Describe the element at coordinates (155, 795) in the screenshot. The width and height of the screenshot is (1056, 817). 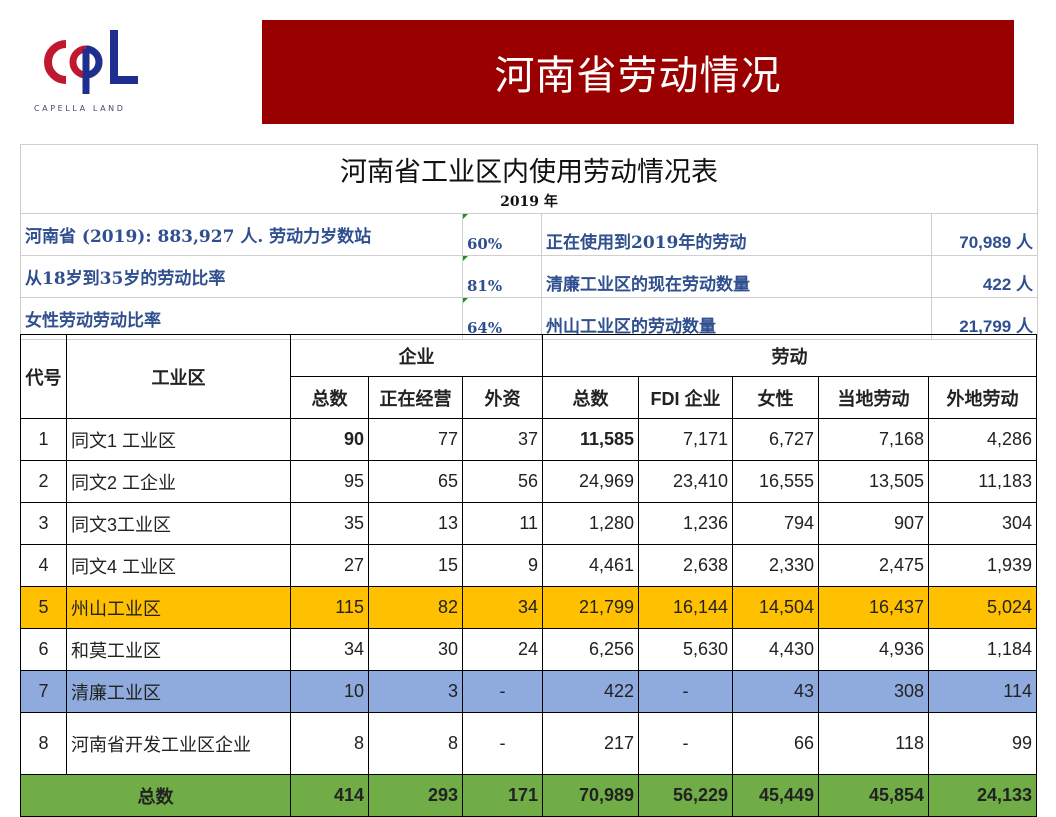
I see `total-label: 总数` at that location.